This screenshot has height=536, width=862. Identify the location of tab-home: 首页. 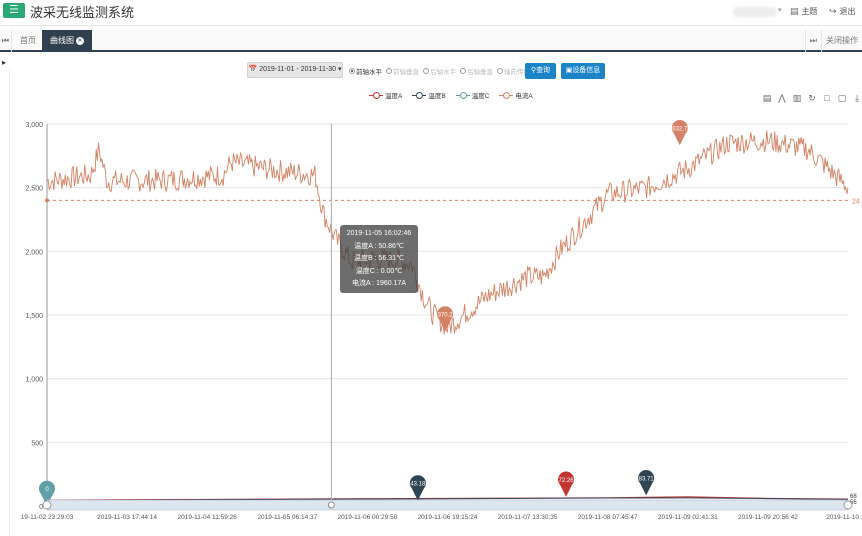
(28, 40).